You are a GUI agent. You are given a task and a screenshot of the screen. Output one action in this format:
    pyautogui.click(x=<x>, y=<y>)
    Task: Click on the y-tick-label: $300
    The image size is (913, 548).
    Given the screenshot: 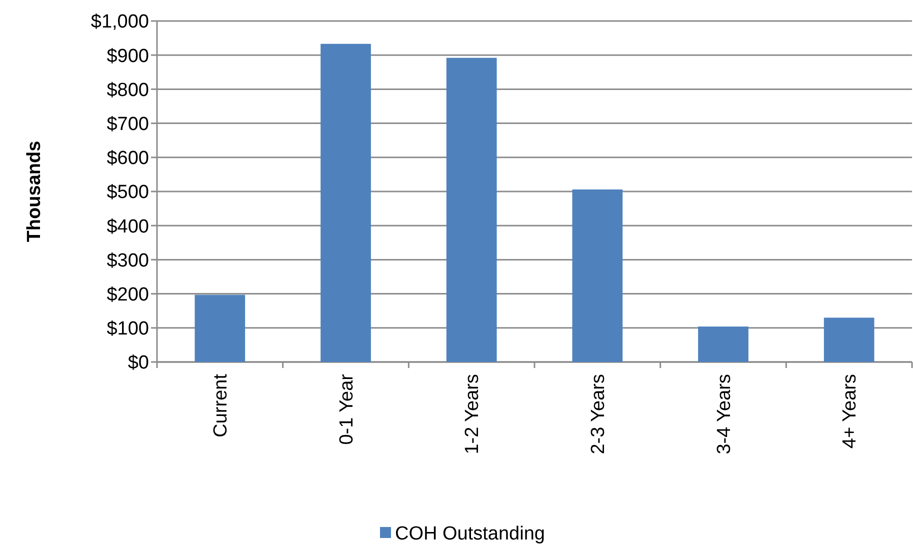 What is the action you would take?
    pyautogui.click(x=127, y=261)
    